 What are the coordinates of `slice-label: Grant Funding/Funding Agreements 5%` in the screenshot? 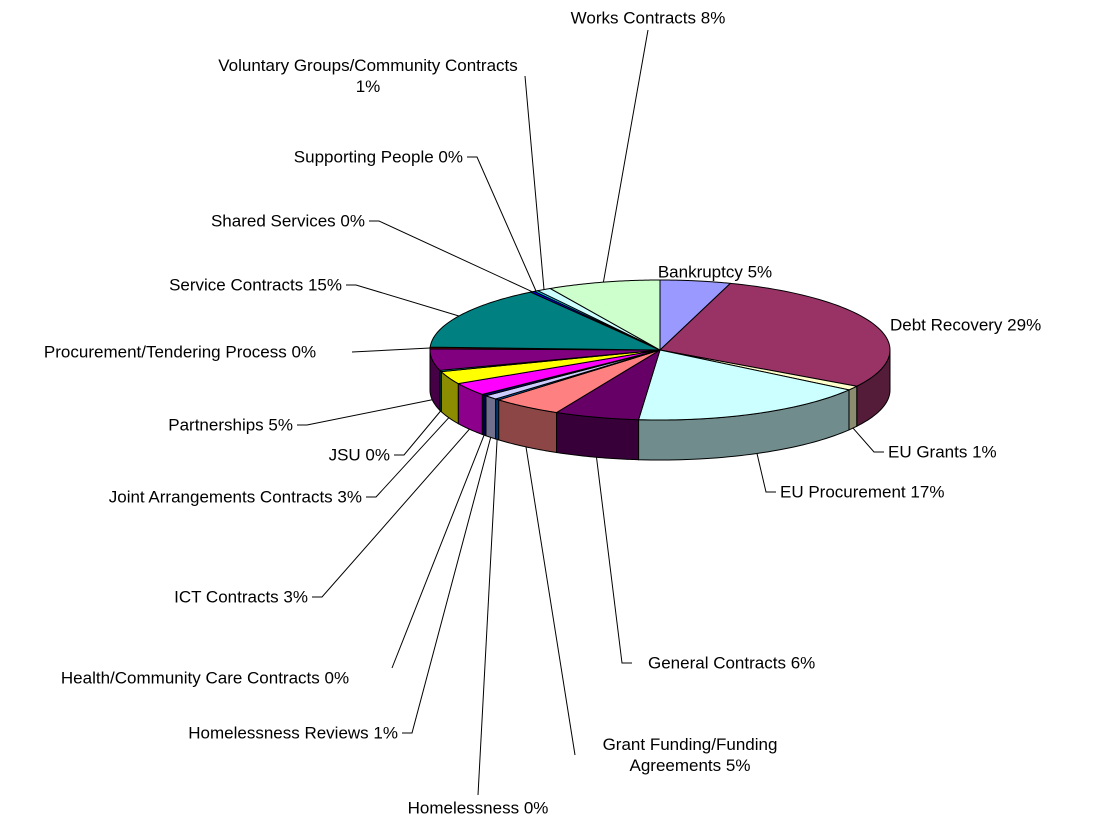 It's located at (690, 755).